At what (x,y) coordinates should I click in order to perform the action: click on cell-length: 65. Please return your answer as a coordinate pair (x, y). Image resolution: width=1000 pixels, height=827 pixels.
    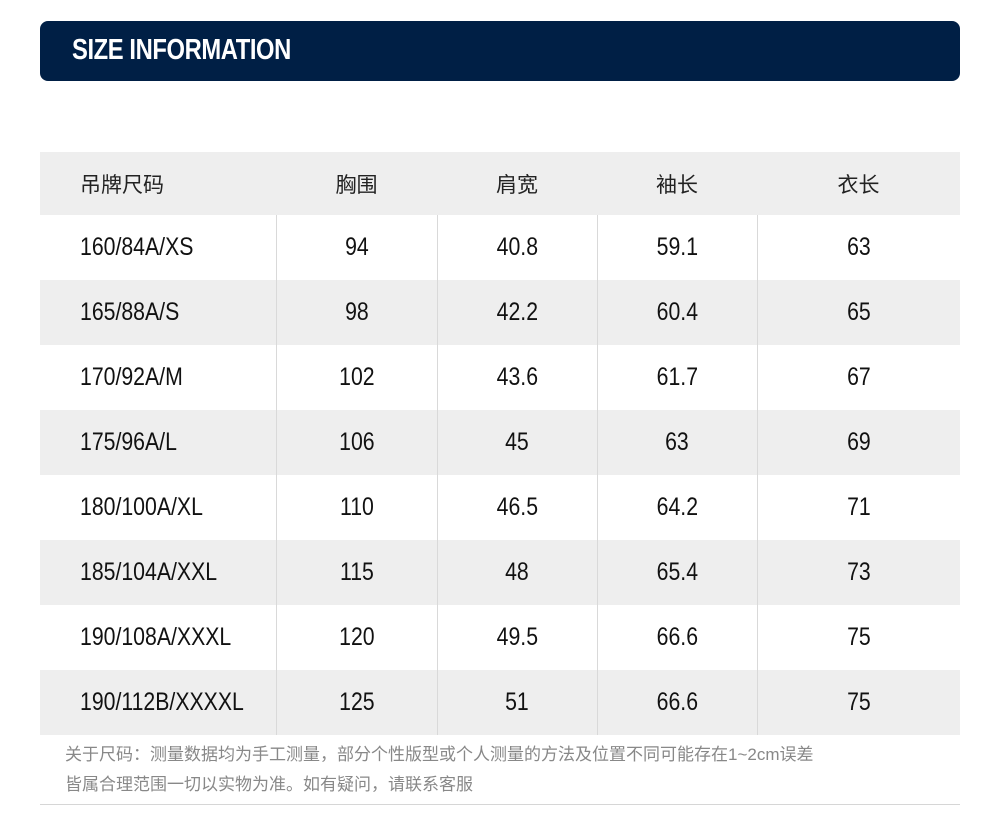
    Looking at the image, I should click on (858, 312).